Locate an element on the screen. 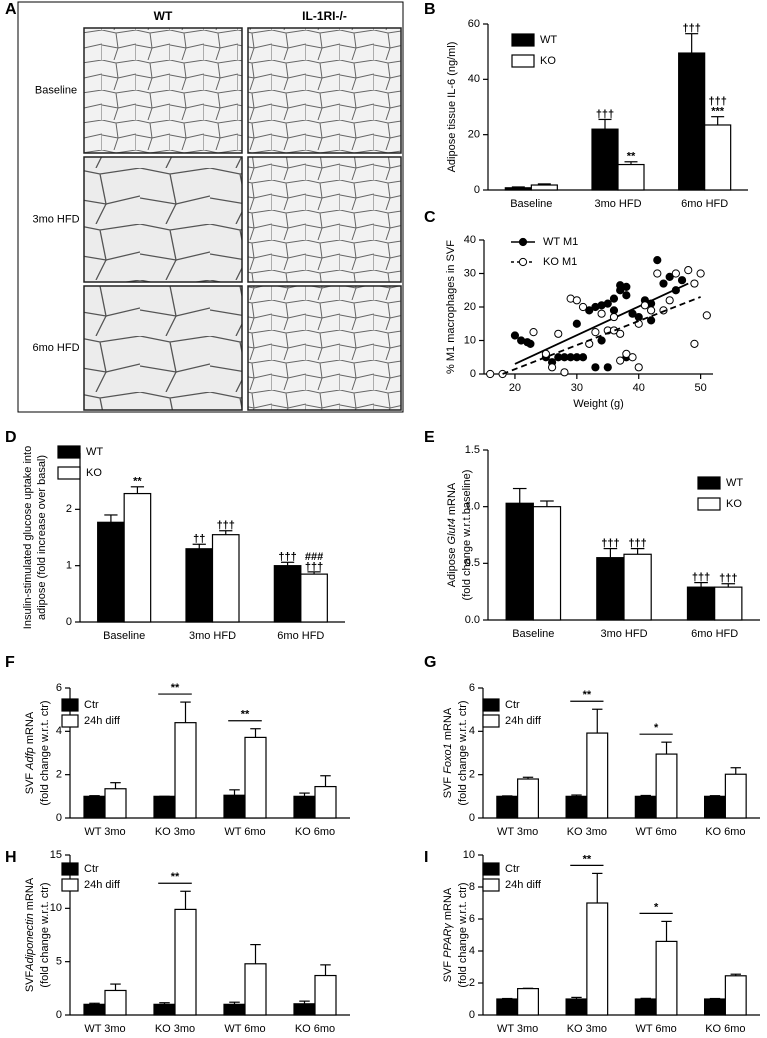  x-tick-label: WT 6mo is located at coordinates (244, 832).